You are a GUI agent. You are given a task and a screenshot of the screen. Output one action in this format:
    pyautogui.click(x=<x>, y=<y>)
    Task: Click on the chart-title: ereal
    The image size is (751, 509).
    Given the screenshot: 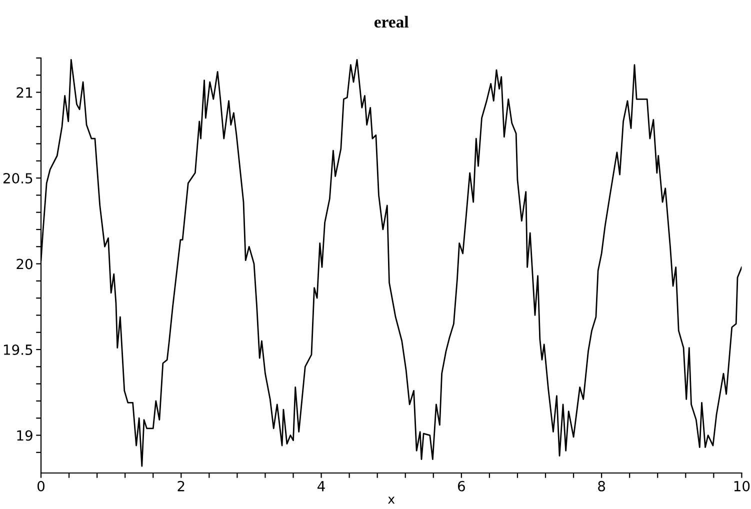 What is the action you would take?
    pyautogui.click(x=391, y=22)
    